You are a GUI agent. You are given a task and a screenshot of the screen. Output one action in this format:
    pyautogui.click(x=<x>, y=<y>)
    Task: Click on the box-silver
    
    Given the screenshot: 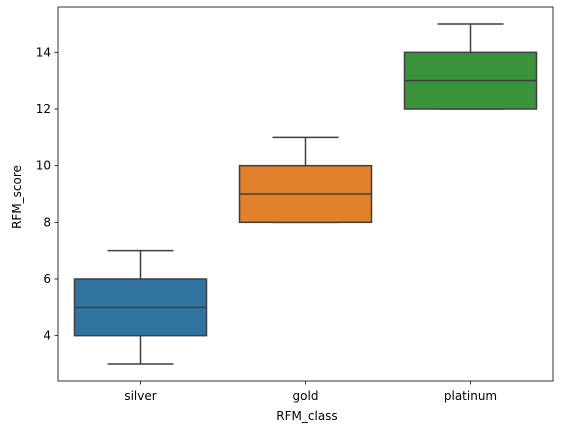 What is the action you would take?
    pyautogui.click(x=140, y=307)
    